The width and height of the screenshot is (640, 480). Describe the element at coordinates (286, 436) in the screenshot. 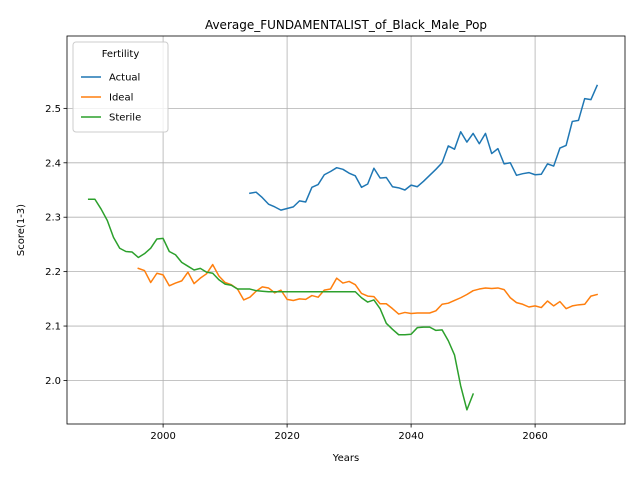

I see `x-tick-label: 2020` at that location.